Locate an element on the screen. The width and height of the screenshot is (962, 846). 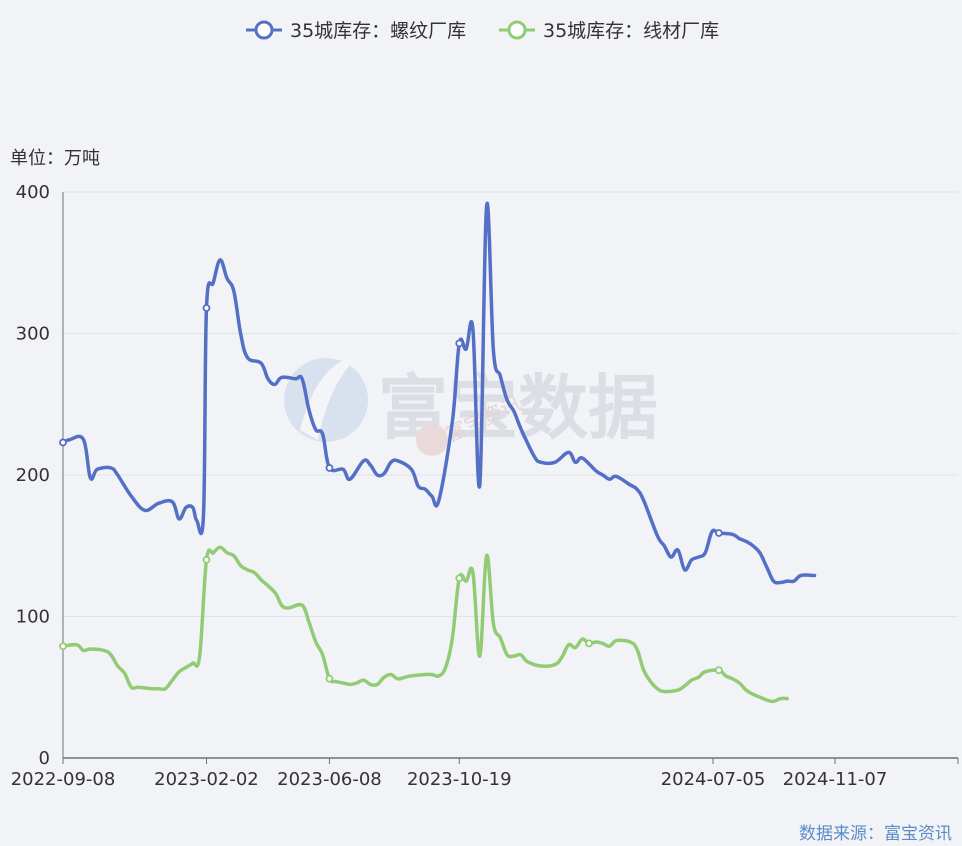
x-tick-label: 2024-07-05 is located at coordinates (713, 779).